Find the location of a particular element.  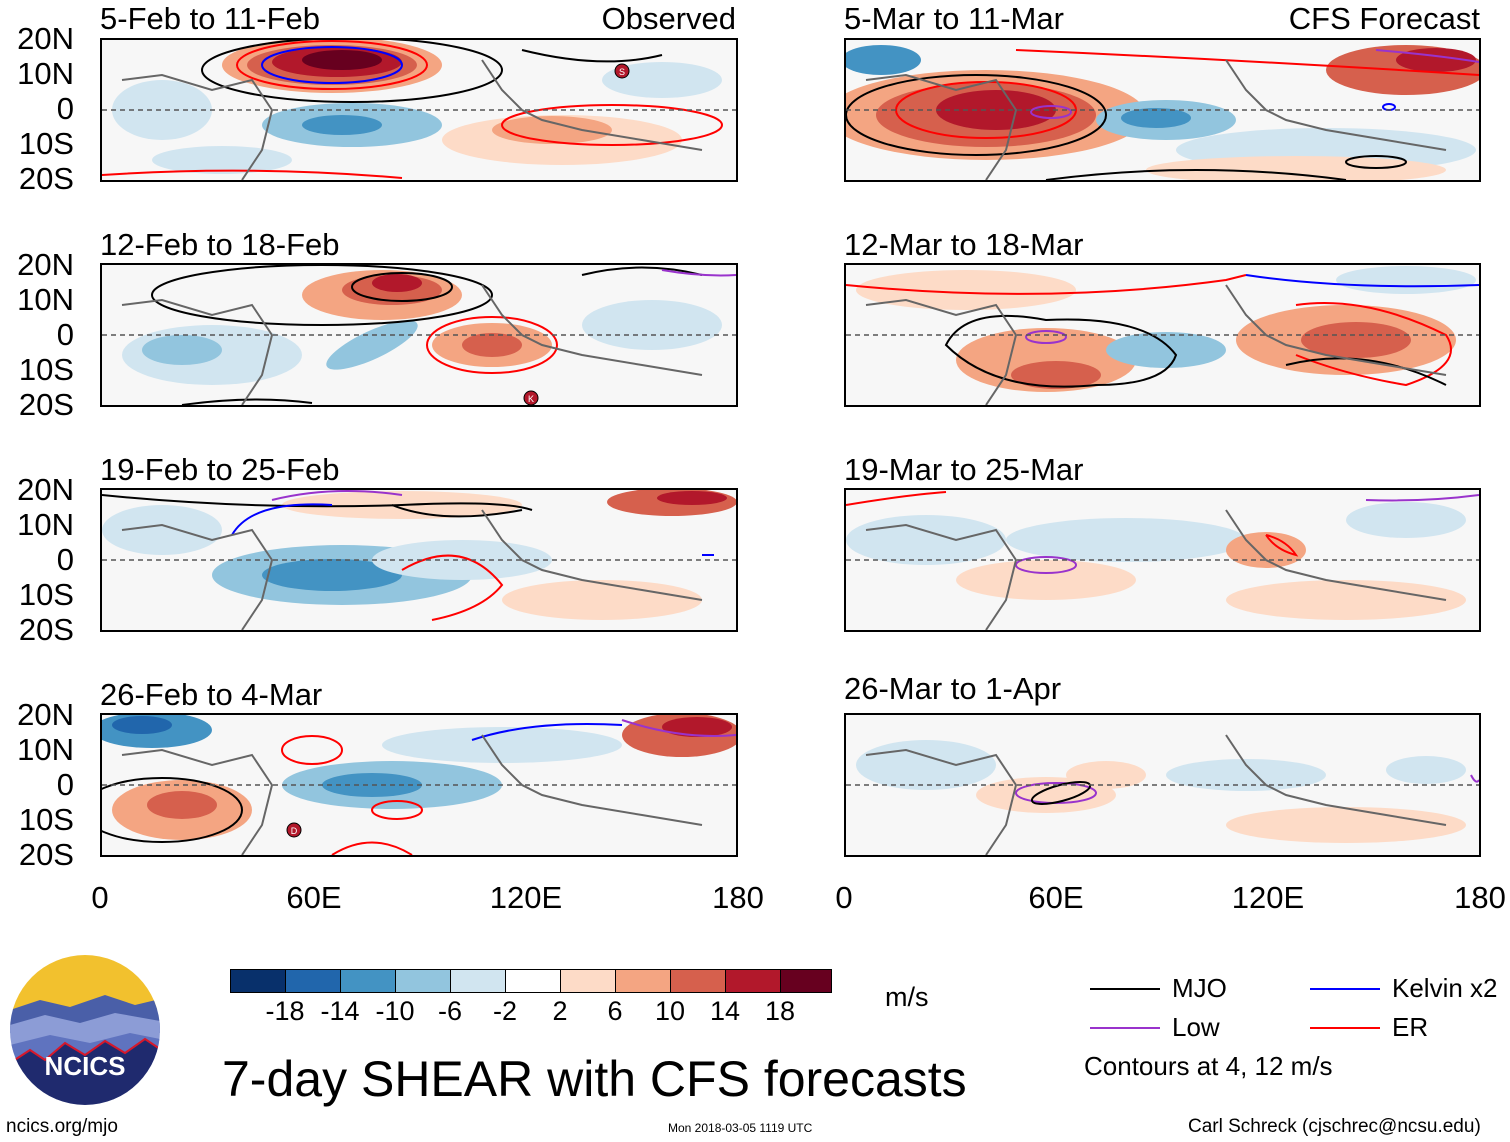

storm-marker-s-label: S is located at coordinates (622, 72).